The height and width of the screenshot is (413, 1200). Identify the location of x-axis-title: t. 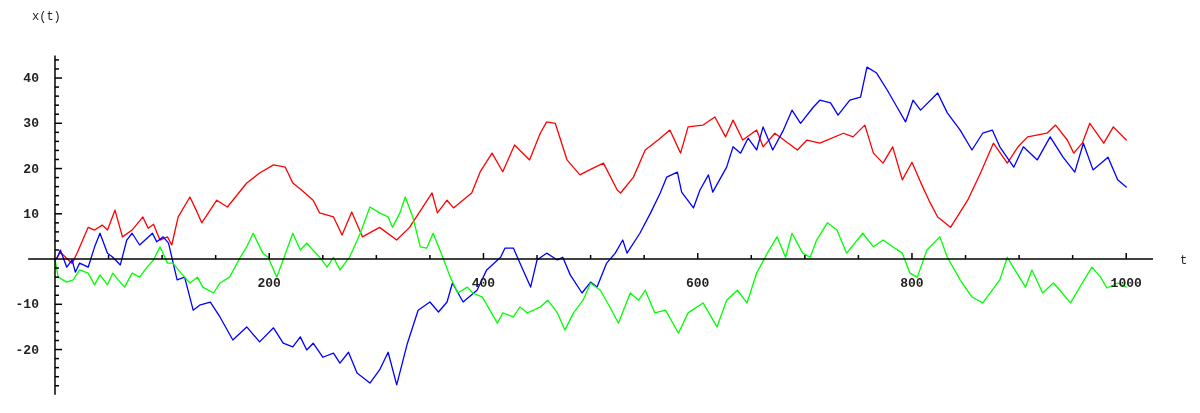
(1184, 261).